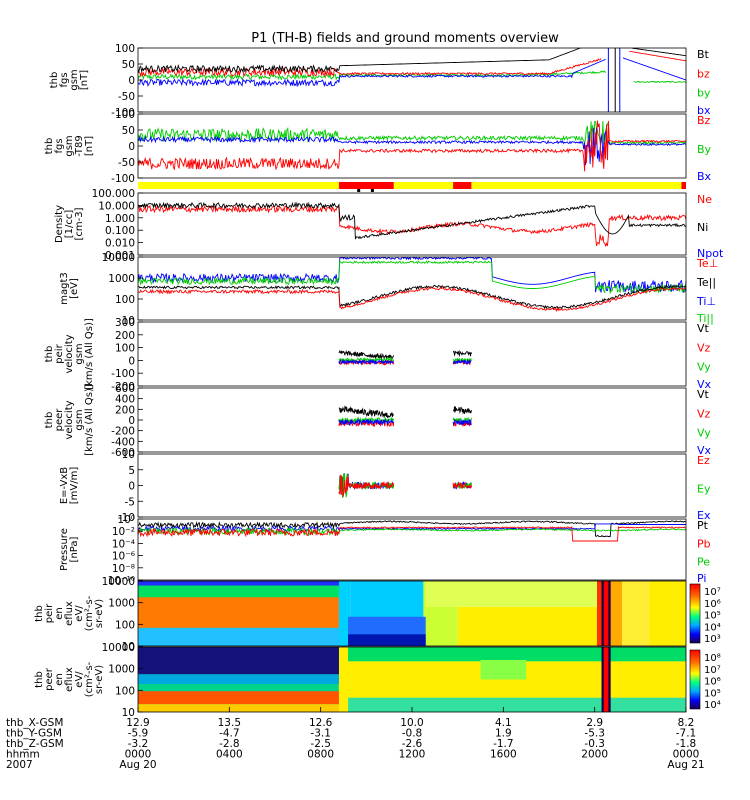  I want to click on y-tick-label: 200, so click(125, 410).